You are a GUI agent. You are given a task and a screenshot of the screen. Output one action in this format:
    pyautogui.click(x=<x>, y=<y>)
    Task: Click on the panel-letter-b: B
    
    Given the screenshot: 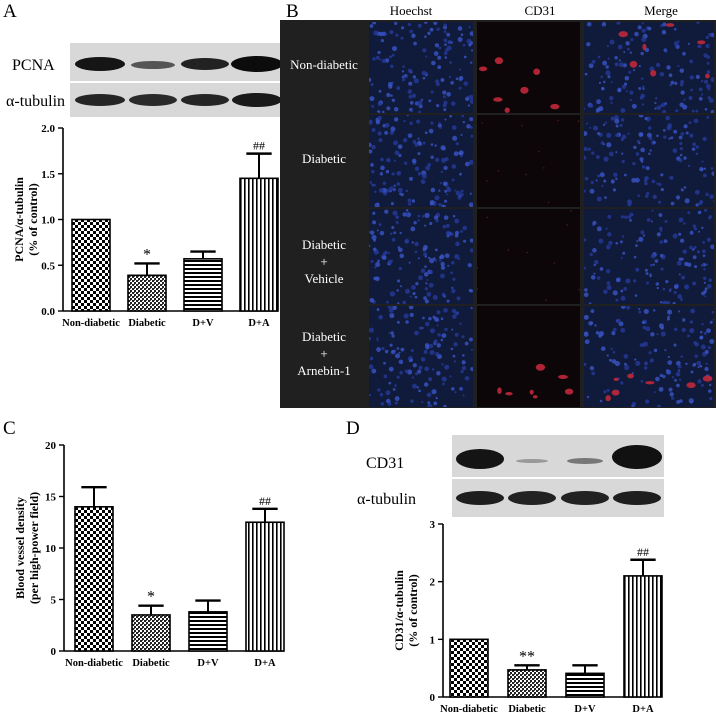 What is the action you would take?
    pyautogui.click(x=292, y=11)
    